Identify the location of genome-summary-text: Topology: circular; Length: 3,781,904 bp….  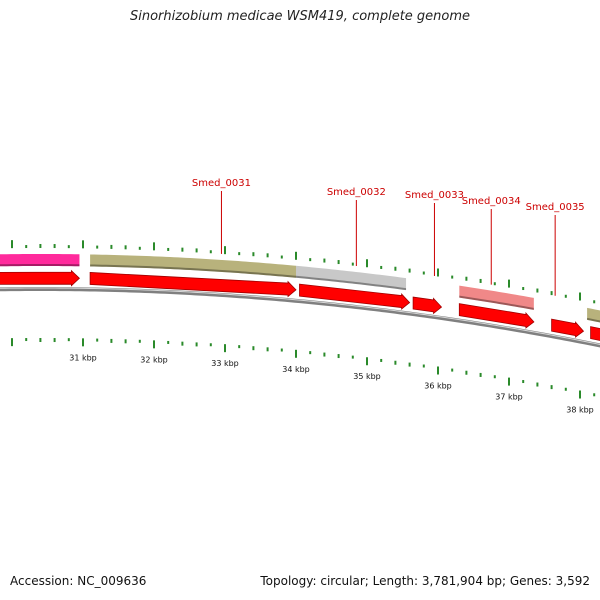
(425, 581).